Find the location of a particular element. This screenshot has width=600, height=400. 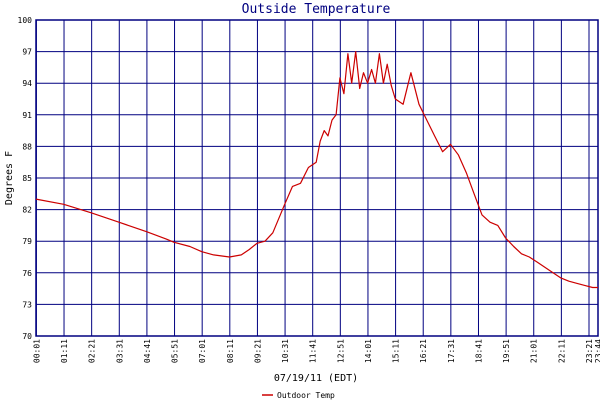

x-tick-label: 23:21 is located at coordinates (589, 351).